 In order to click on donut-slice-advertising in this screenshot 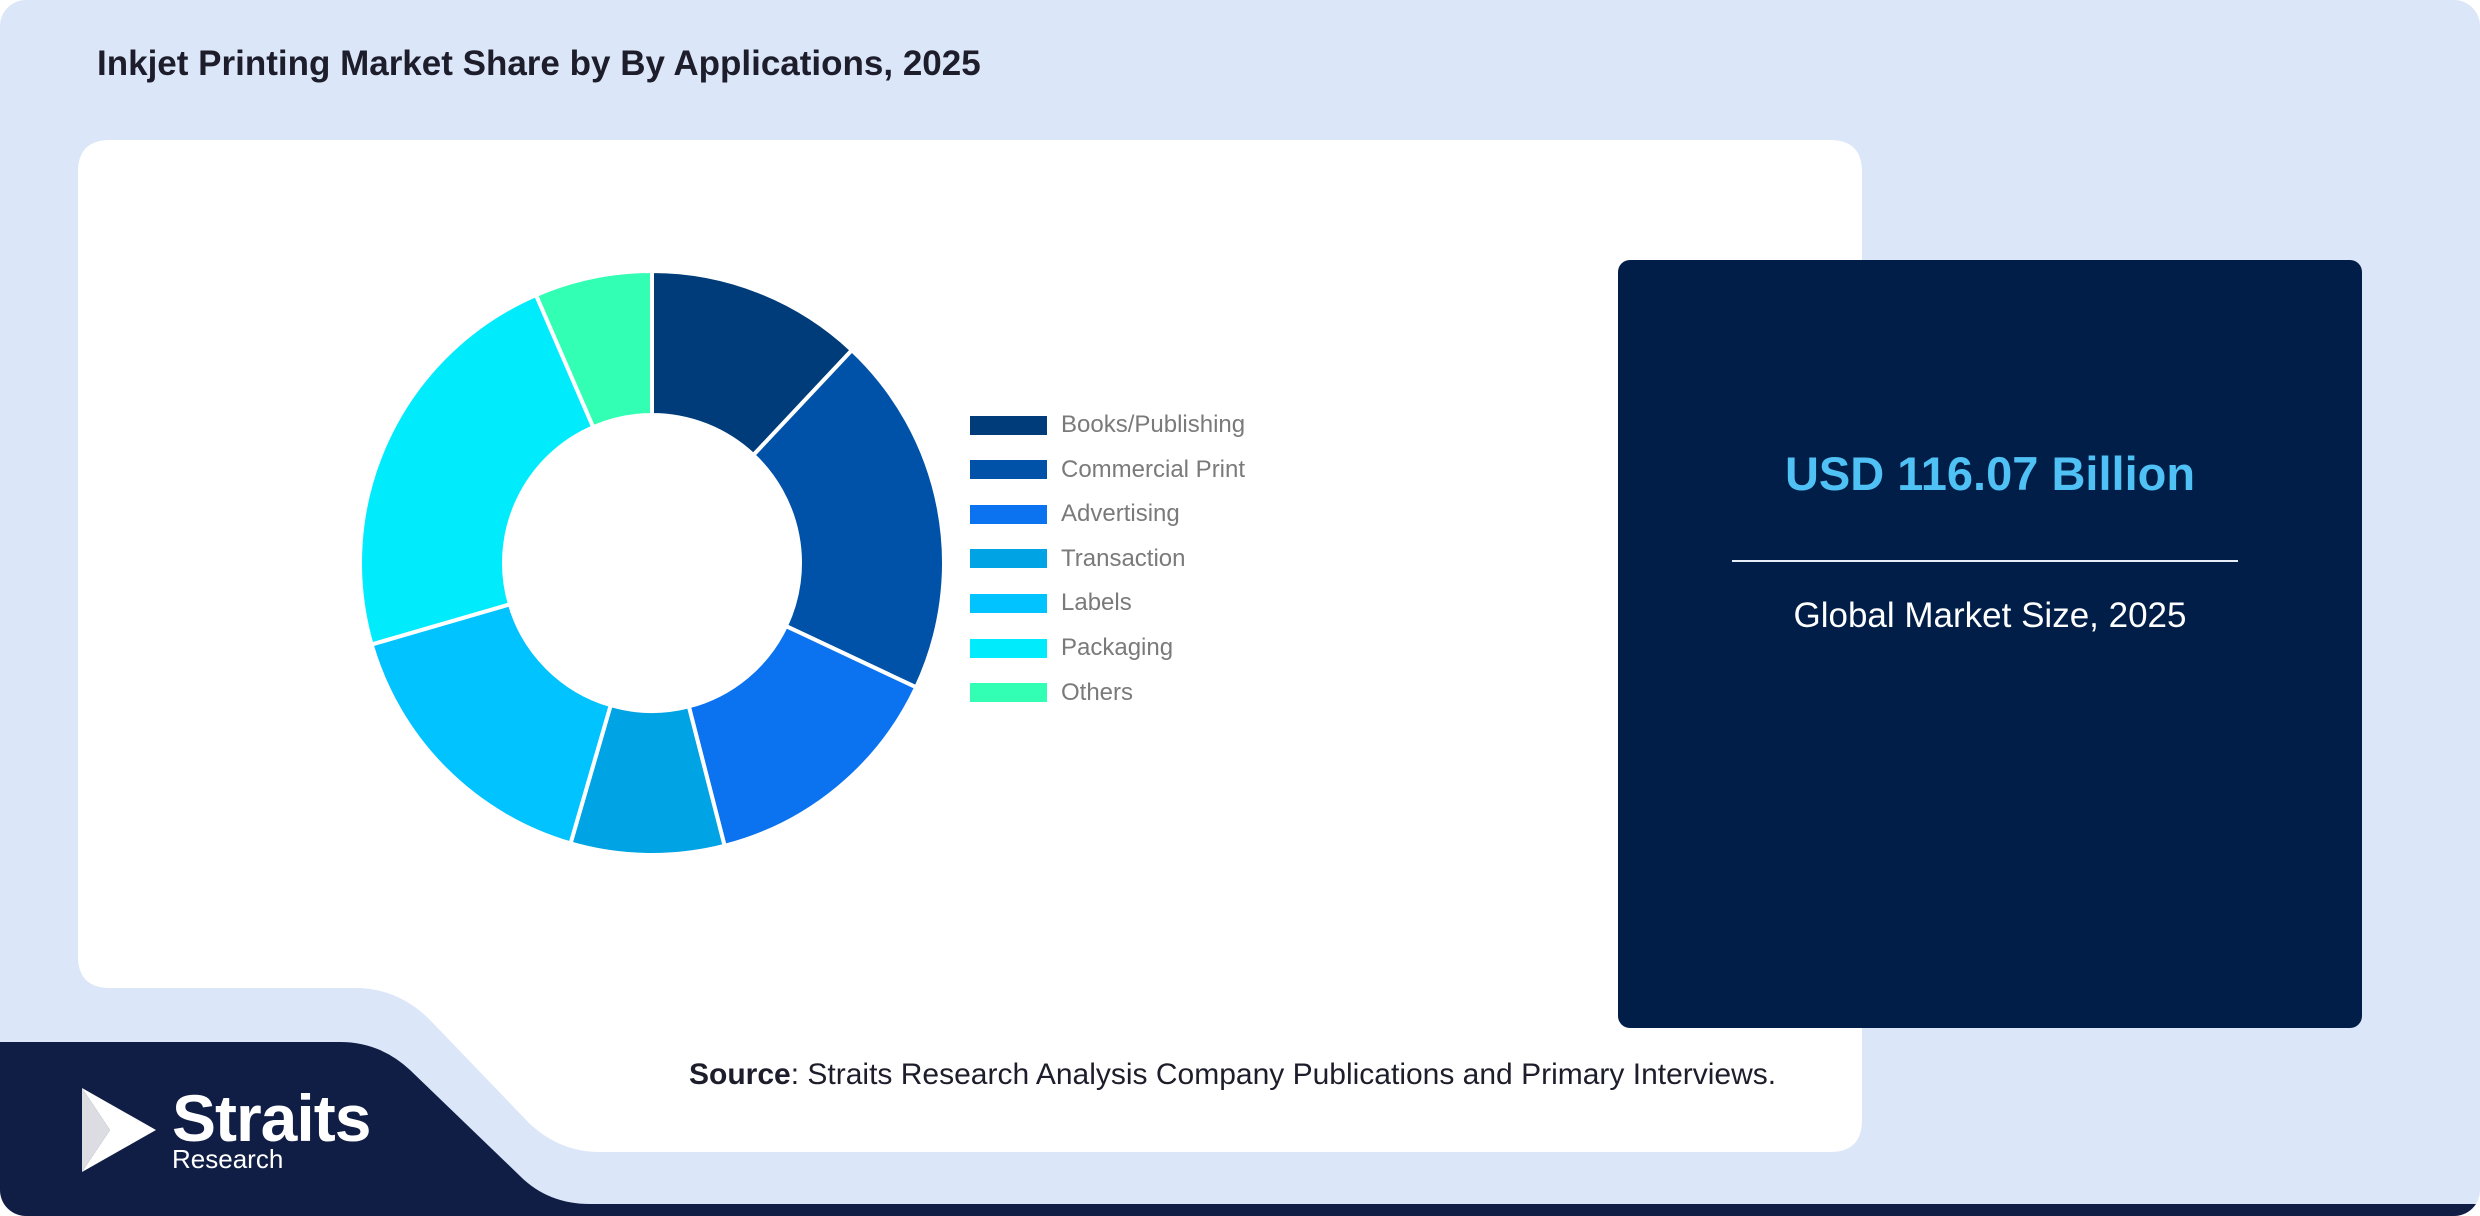, I will do `click(802, 736)`.